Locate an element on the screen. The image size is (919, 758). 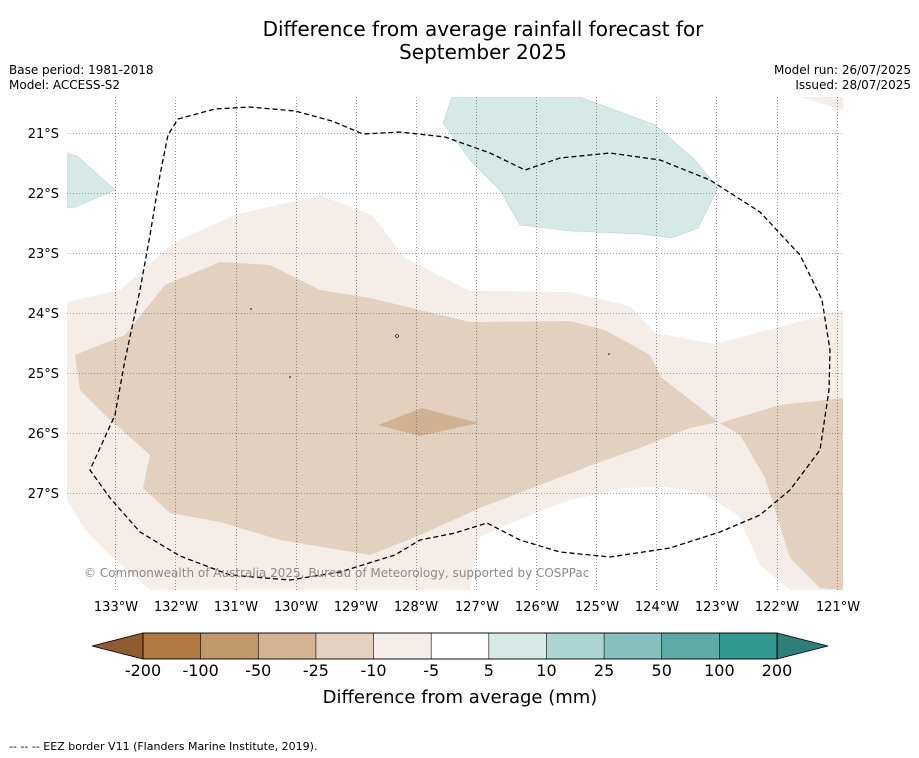
region-medium-brown is located at coordinates (428, 422).